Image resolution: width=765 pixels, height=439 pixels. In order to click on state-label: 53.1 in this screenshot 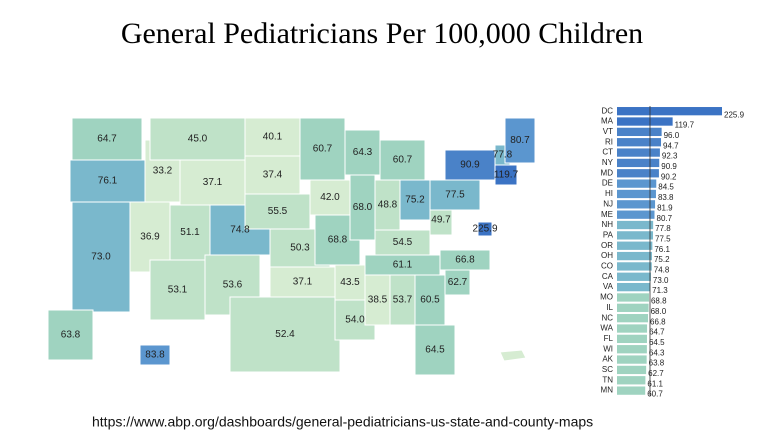, I will do `click(178, 290)`.